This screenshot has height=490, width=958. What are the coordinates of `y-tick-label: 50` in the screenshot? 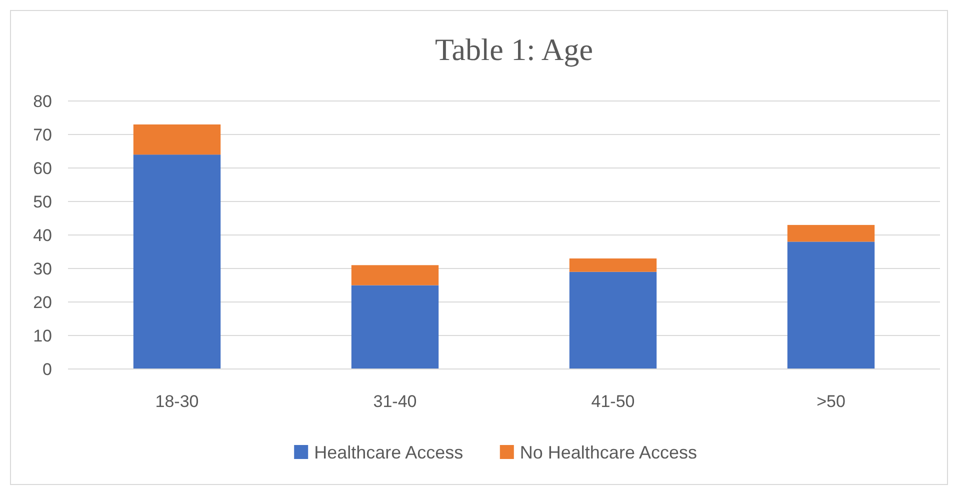 It's located at (42, 202).